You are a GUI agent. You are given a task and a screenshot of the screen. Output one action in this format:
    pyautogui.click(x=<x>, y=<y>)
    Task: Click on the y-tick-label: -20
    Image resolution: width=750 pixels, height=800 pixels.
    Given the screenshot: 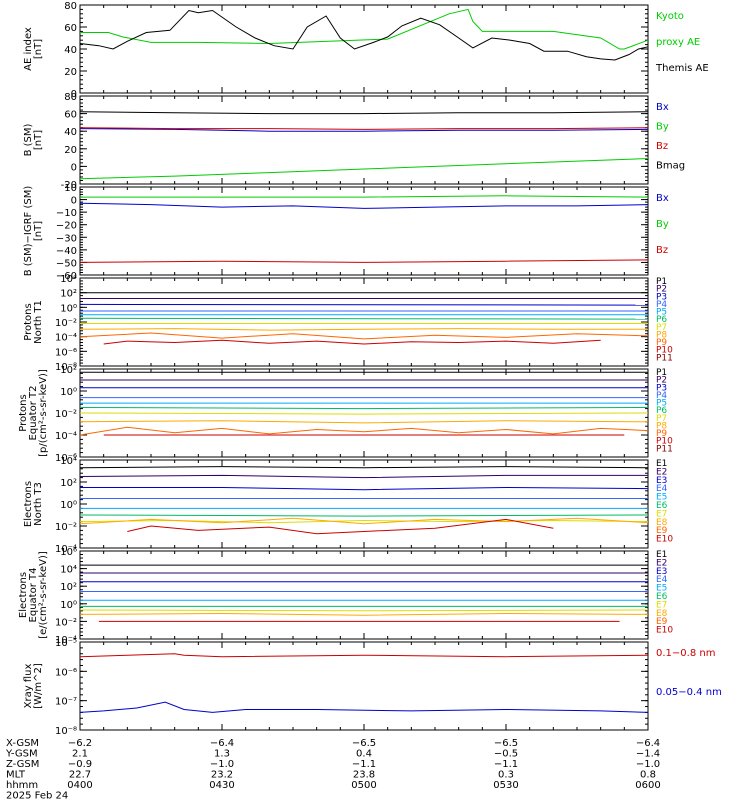 What is the action you would take?
    pyautogui.click(x=69, y=185)
    